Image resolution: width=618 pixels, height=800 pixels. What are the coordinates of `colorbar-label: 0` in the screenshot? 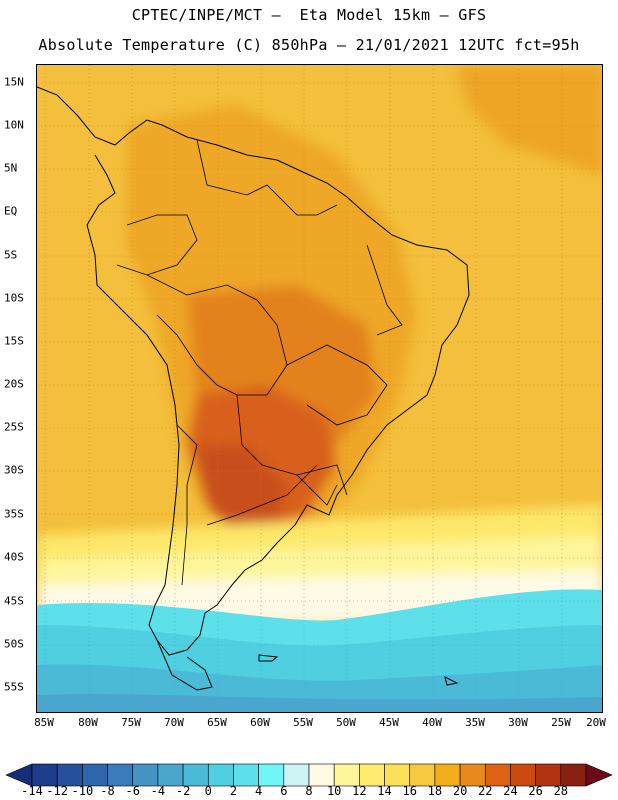 It's located at (208, 791).